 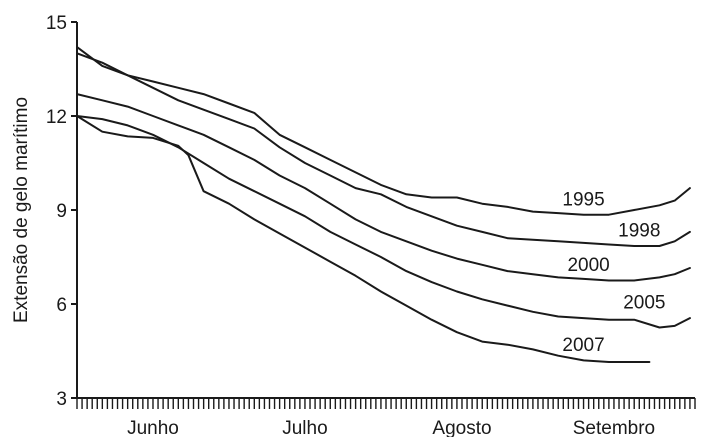 What do you see at coordinates (304, 427) in the screenshot?
I see `x-tick-label: Julho` at bounding box center [304, 427].